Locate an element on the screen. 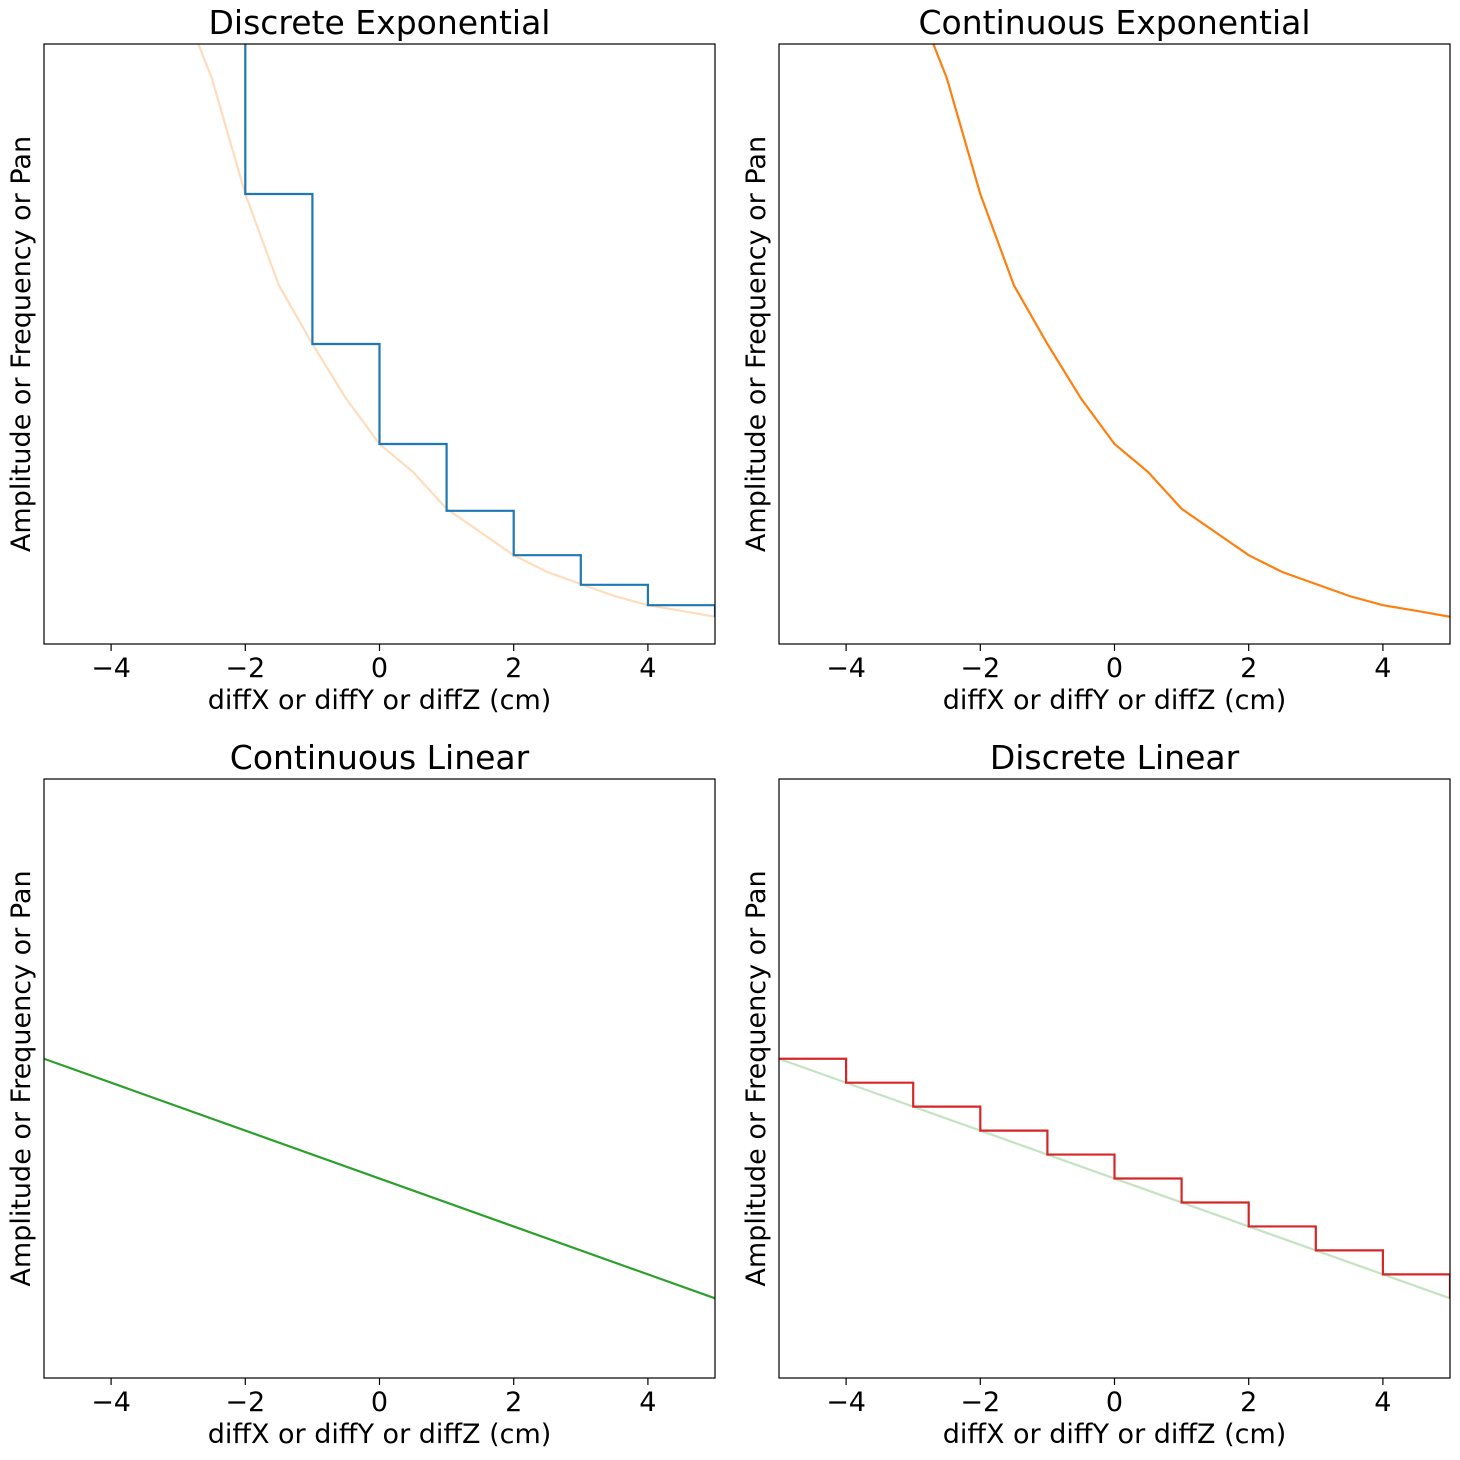 Image resolution: width=1460 pixels, height=1460 pixels. chart-title: Discrete Exponential is located at coordinates (380, 22).